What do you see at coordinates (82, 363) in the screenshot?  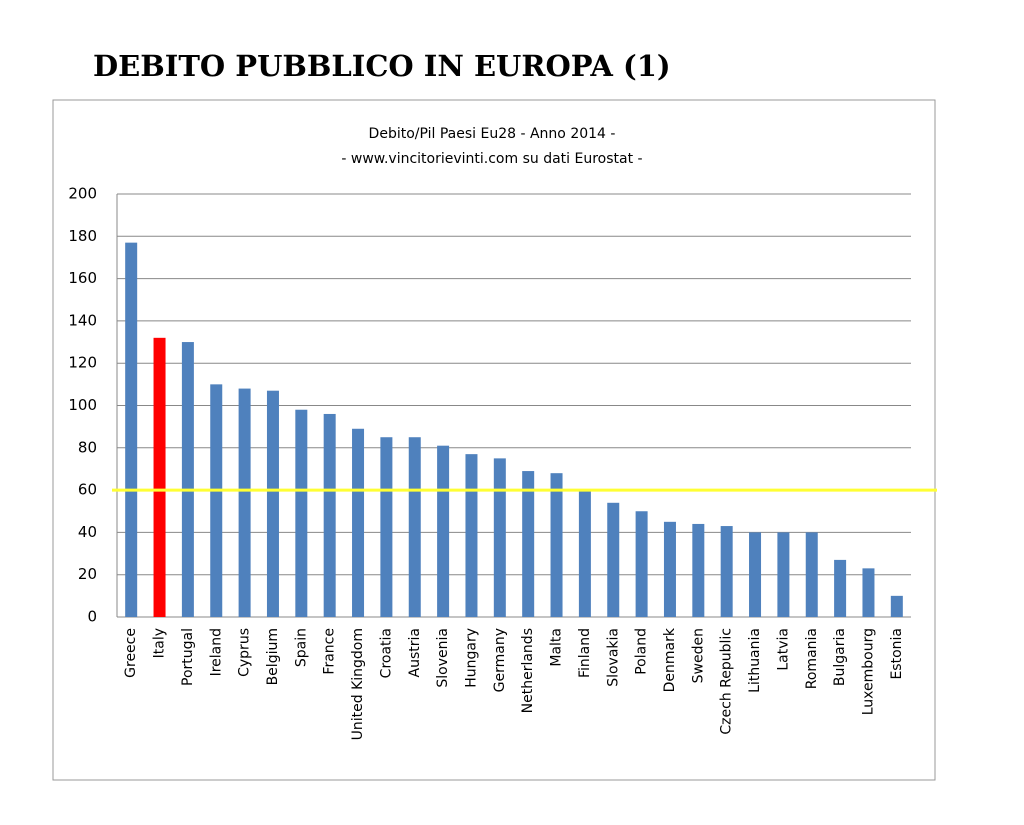 I see `y-tick-label: 120` at bounding box center [82, 363].